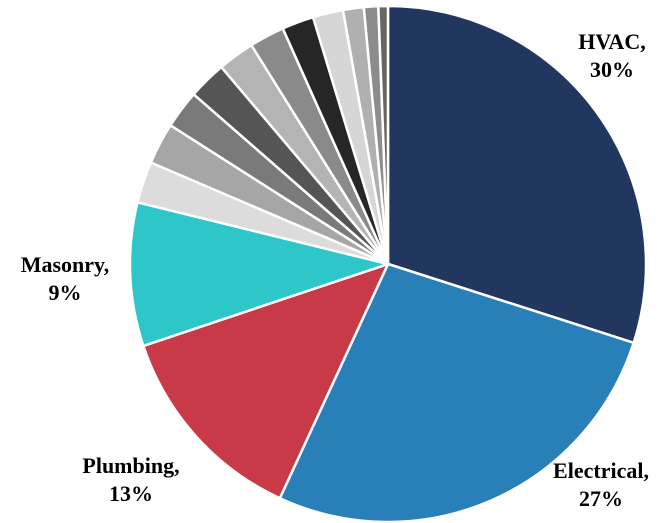  What do you see at coordinates (601, 484) in the screenshot?
I see `data-label-electrical: Electrical, 27%` at bounding box center [601, 484].